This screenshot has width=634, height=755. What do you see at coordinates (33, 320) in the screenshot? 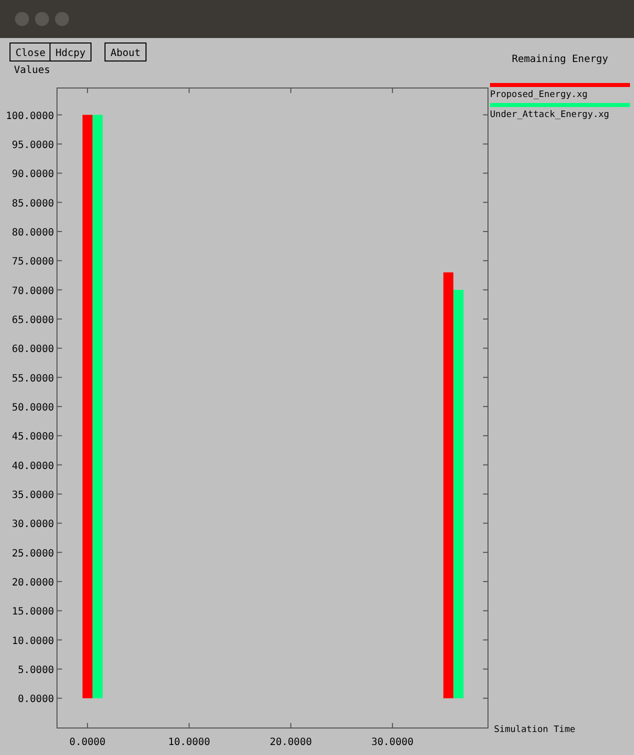
I see `y-tick-label: 65.0000` at bounding box center [33, 320].